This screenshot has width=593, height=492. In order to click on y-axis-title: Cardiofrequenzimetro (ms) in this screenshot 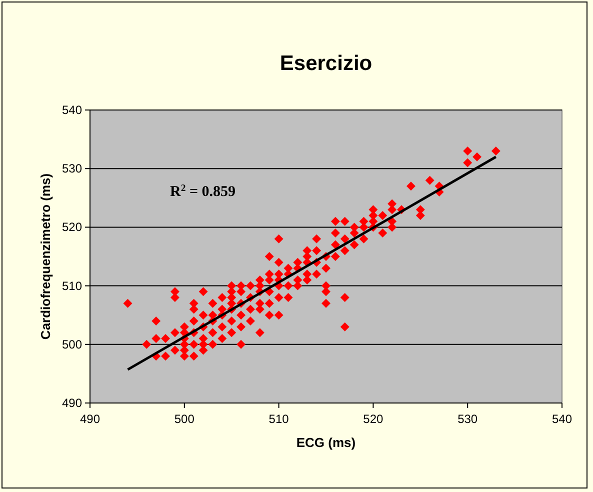, I will do `click(45, 256)`.